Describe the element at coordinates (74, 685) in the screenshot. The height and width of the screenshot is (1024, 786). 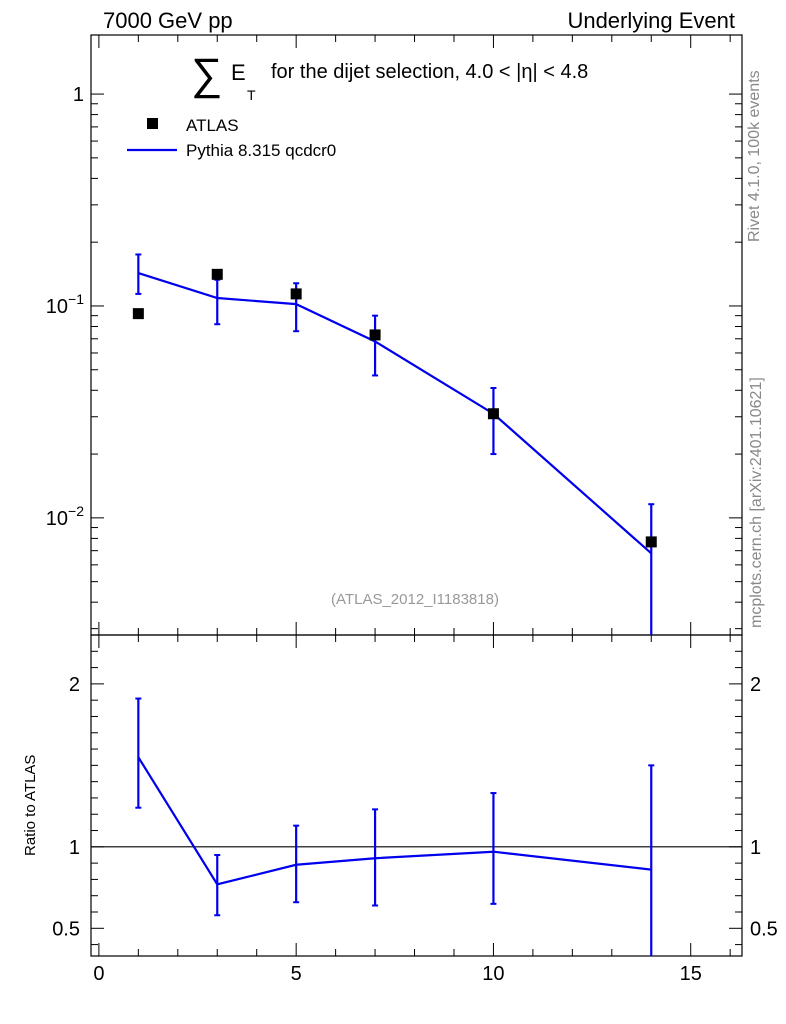
I see `ratio-y-tick-label-left: 2` at that location.